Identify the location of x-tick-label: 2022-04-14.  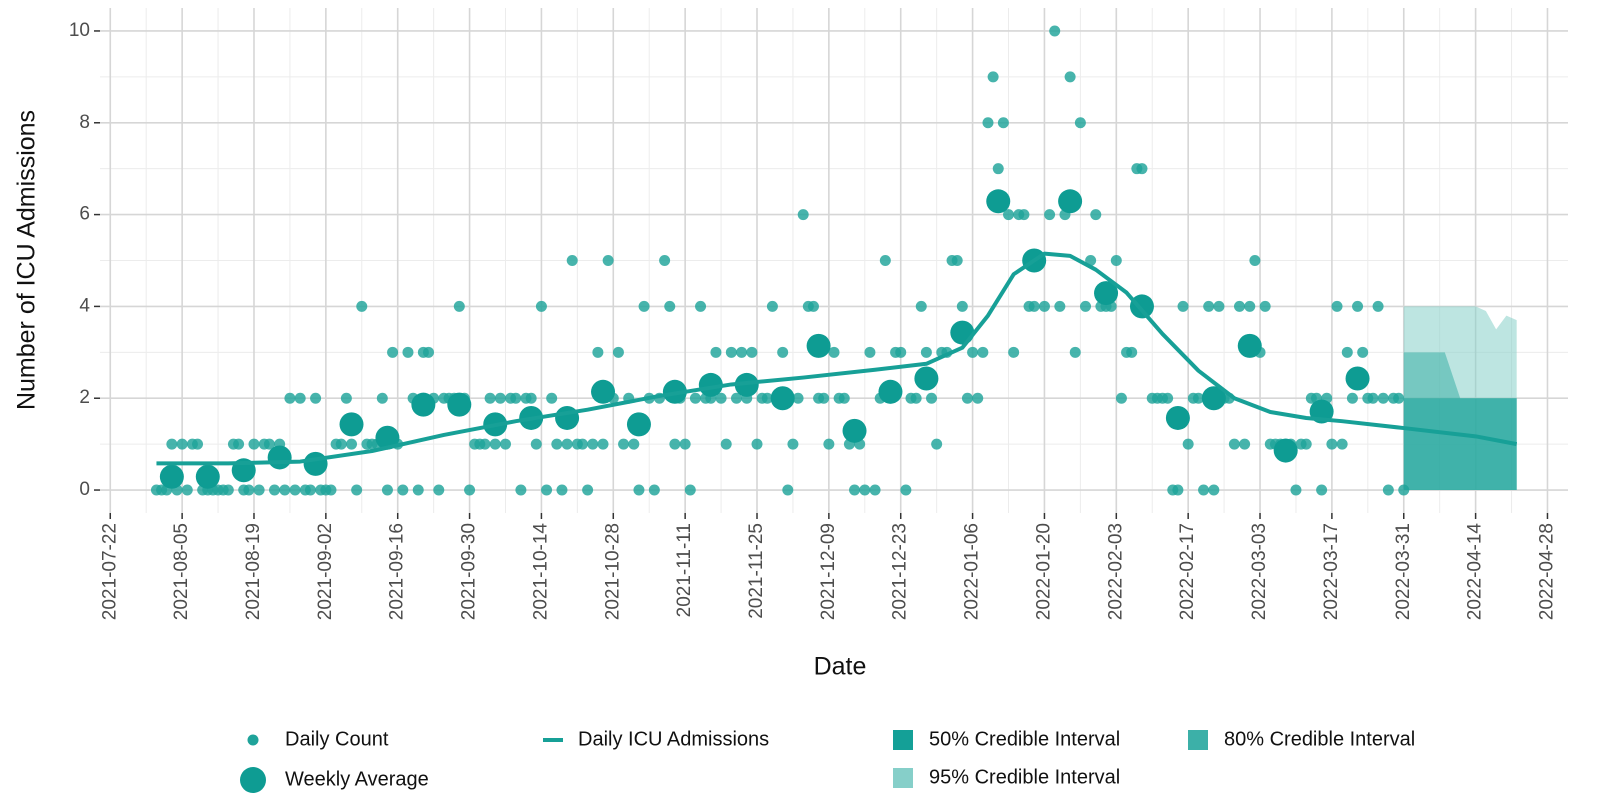
(1475, 572).